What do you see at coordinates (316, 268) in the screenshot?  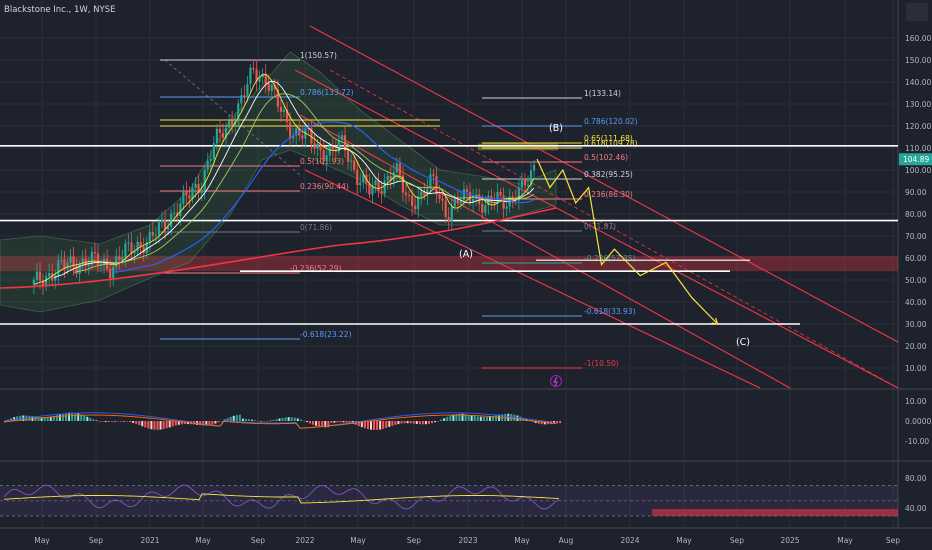 I see `fib-label-5: -0.236(52.29)` at bounding box center [316, 268].